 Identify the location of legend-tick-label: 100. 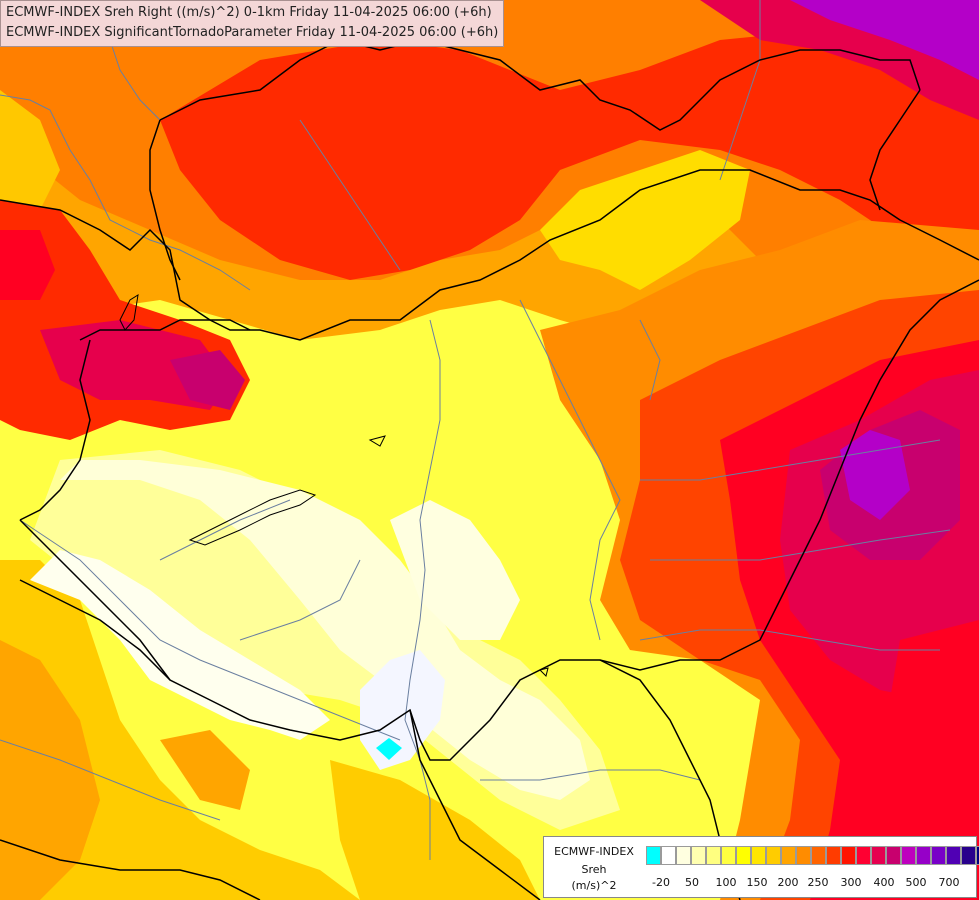
(726, 882).